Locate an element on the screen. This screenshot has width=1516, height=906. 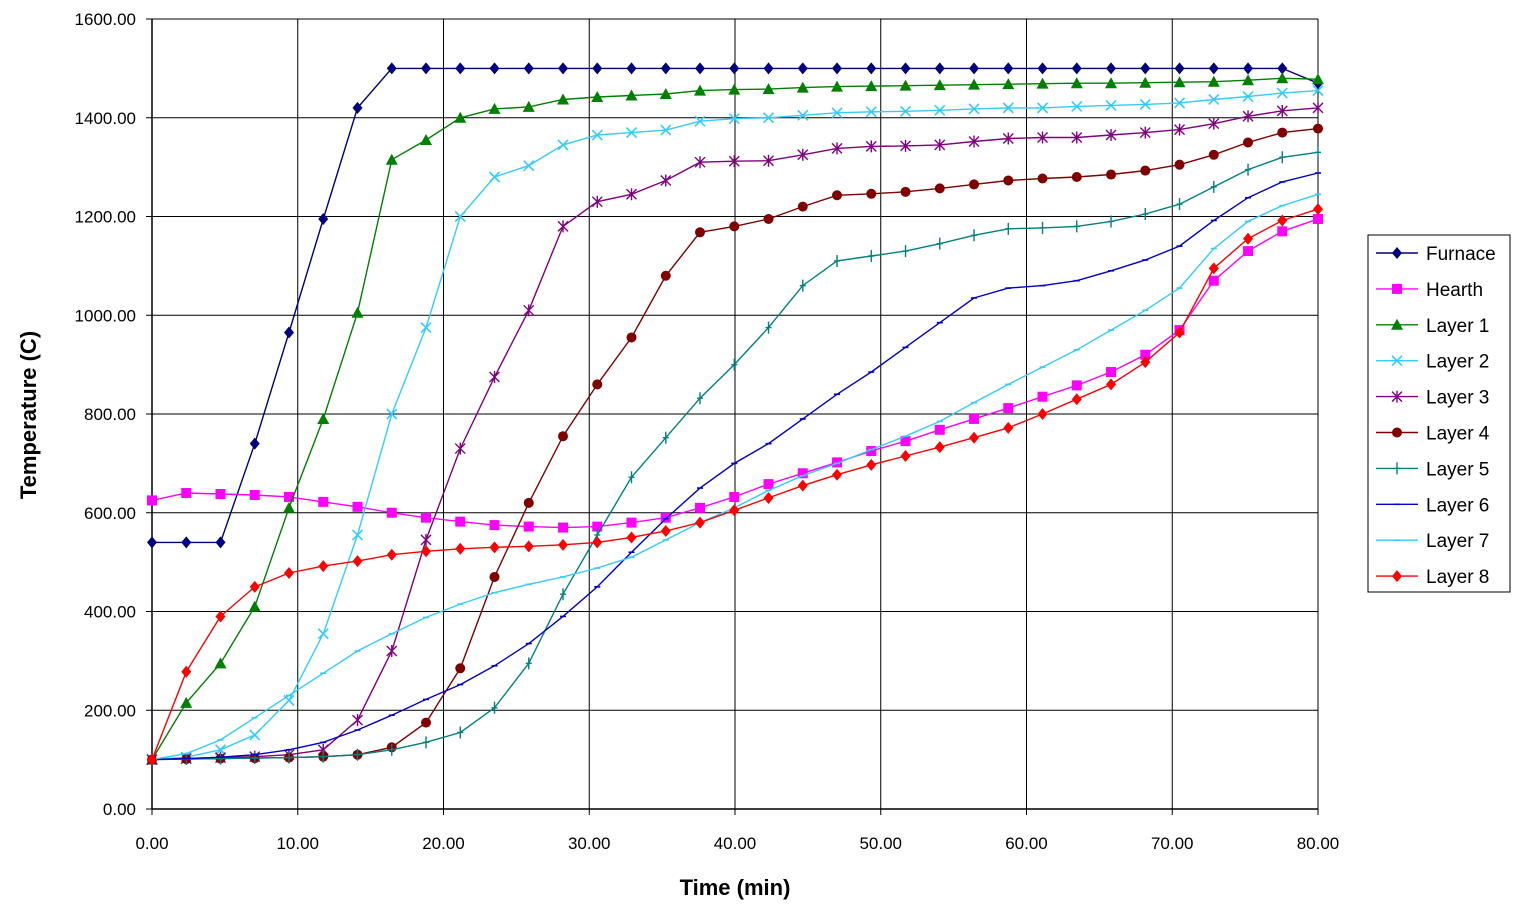
y-tick-label: 0.00 is located at coordinates (119, 809).